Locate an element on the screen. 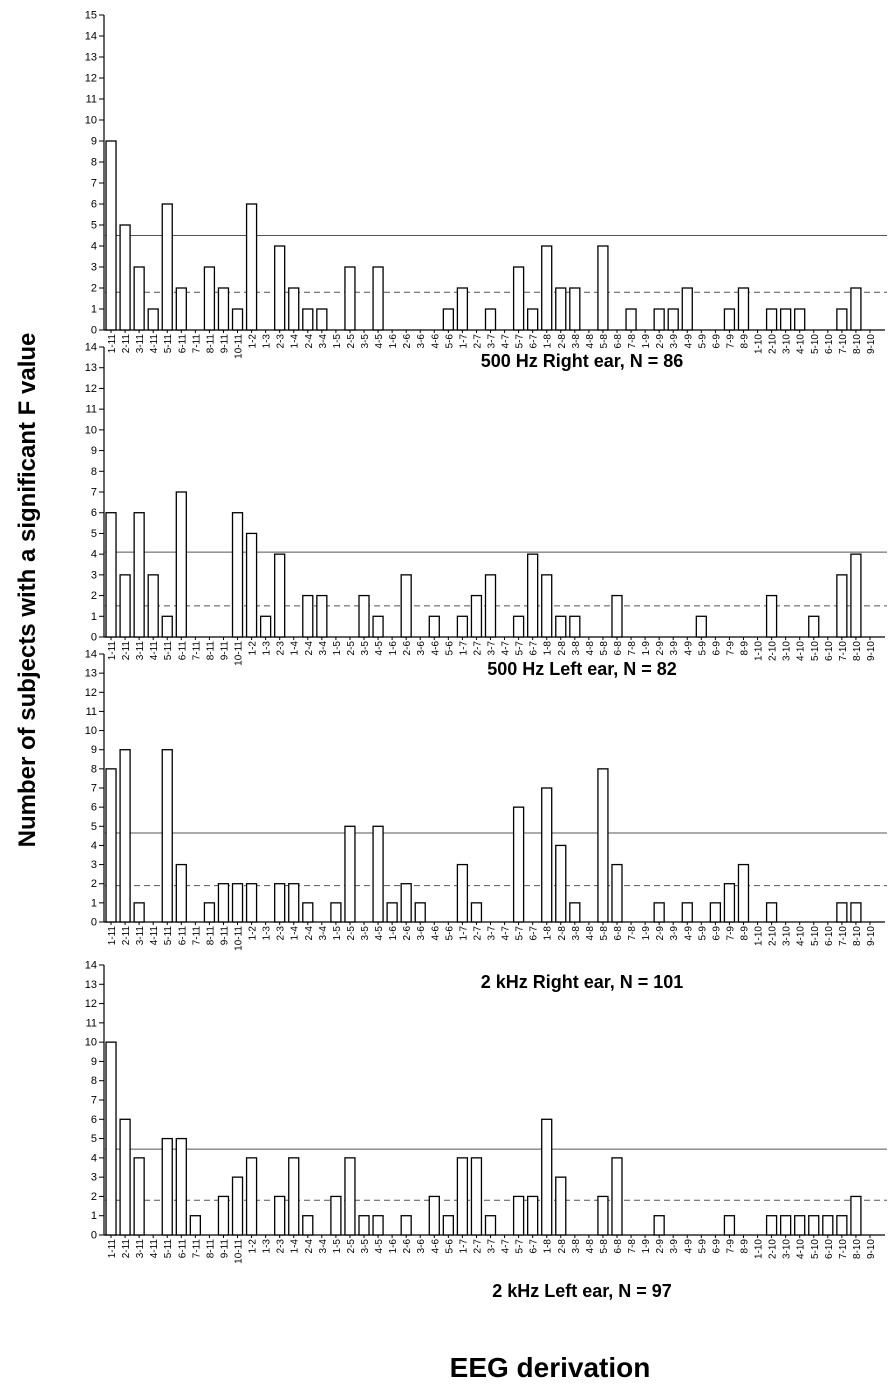  y-tick-label: 1 is located at coordinates (94, 617).